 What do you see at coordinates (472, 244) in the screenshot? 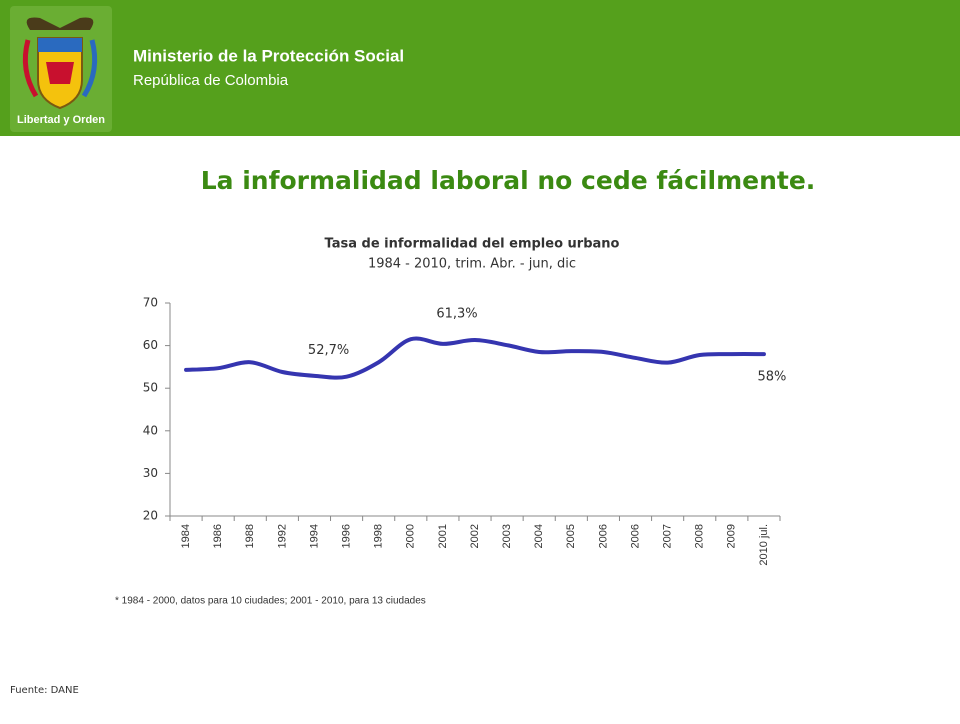
I see `chart-title: Tasa de informalidad del empleo urbano` at bounding box center [472, 244].